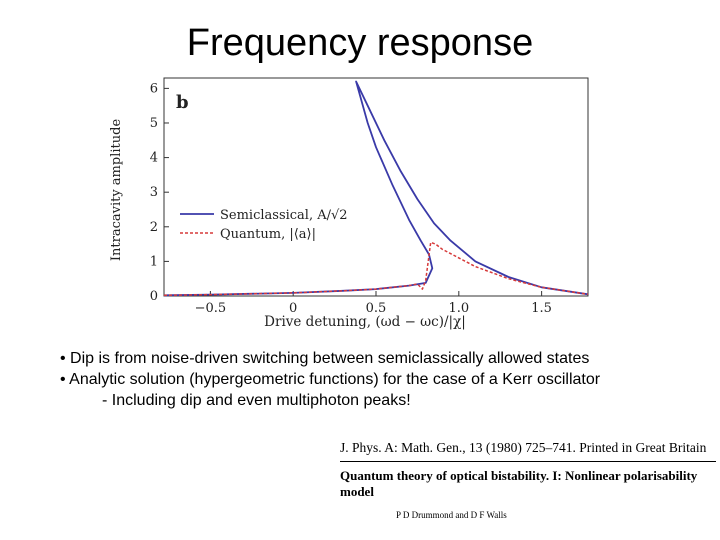  I want to click on reference-divider, so click(528, 461).